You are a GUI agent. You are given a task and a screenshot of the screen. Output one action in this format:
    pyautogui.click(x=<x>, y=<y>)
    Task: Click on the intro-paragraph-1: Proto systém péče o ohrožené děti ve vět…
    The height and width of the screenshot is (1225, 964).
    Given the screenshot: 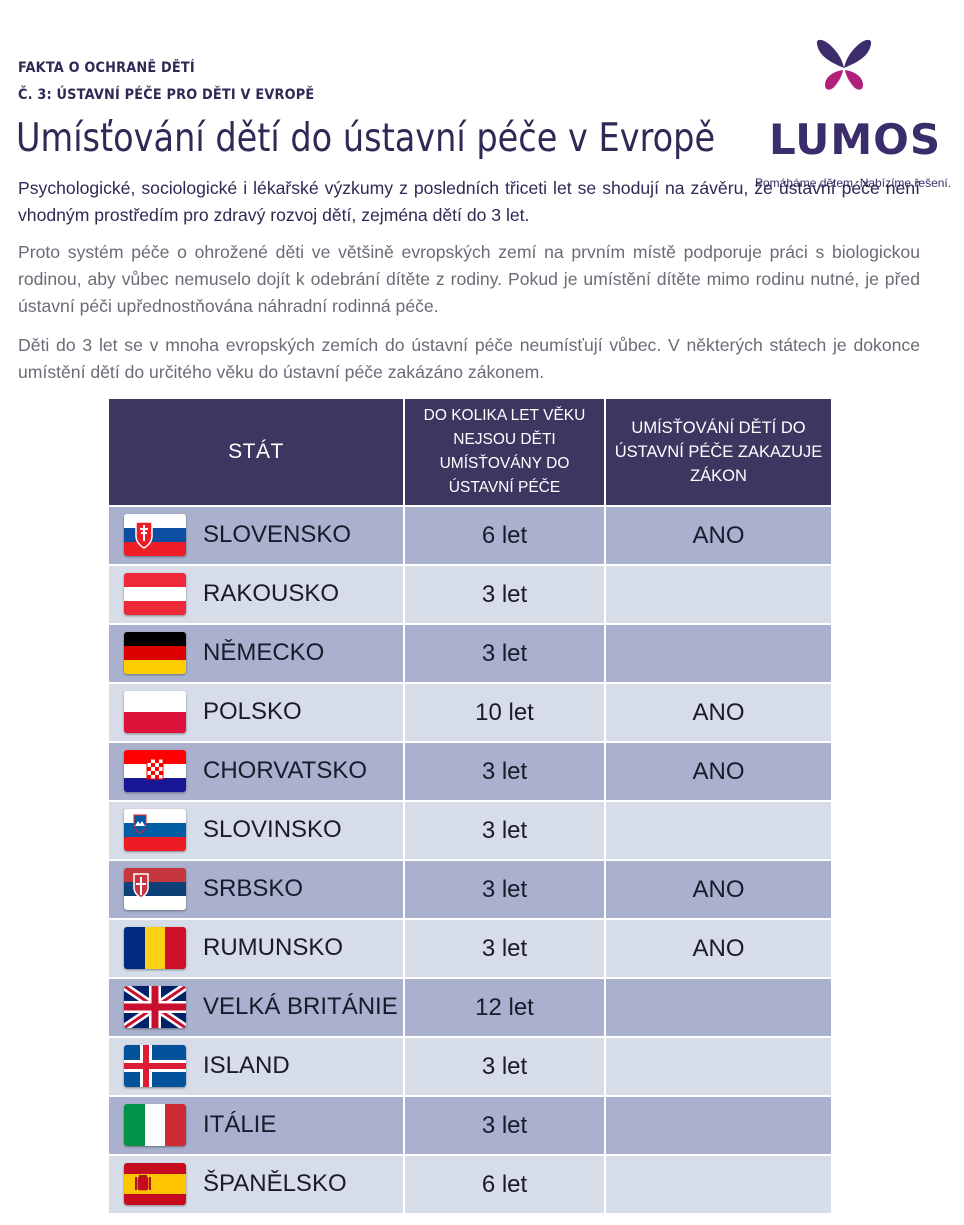 What is the action you would take?
    pyautogui.click(x=469, y=279)
    